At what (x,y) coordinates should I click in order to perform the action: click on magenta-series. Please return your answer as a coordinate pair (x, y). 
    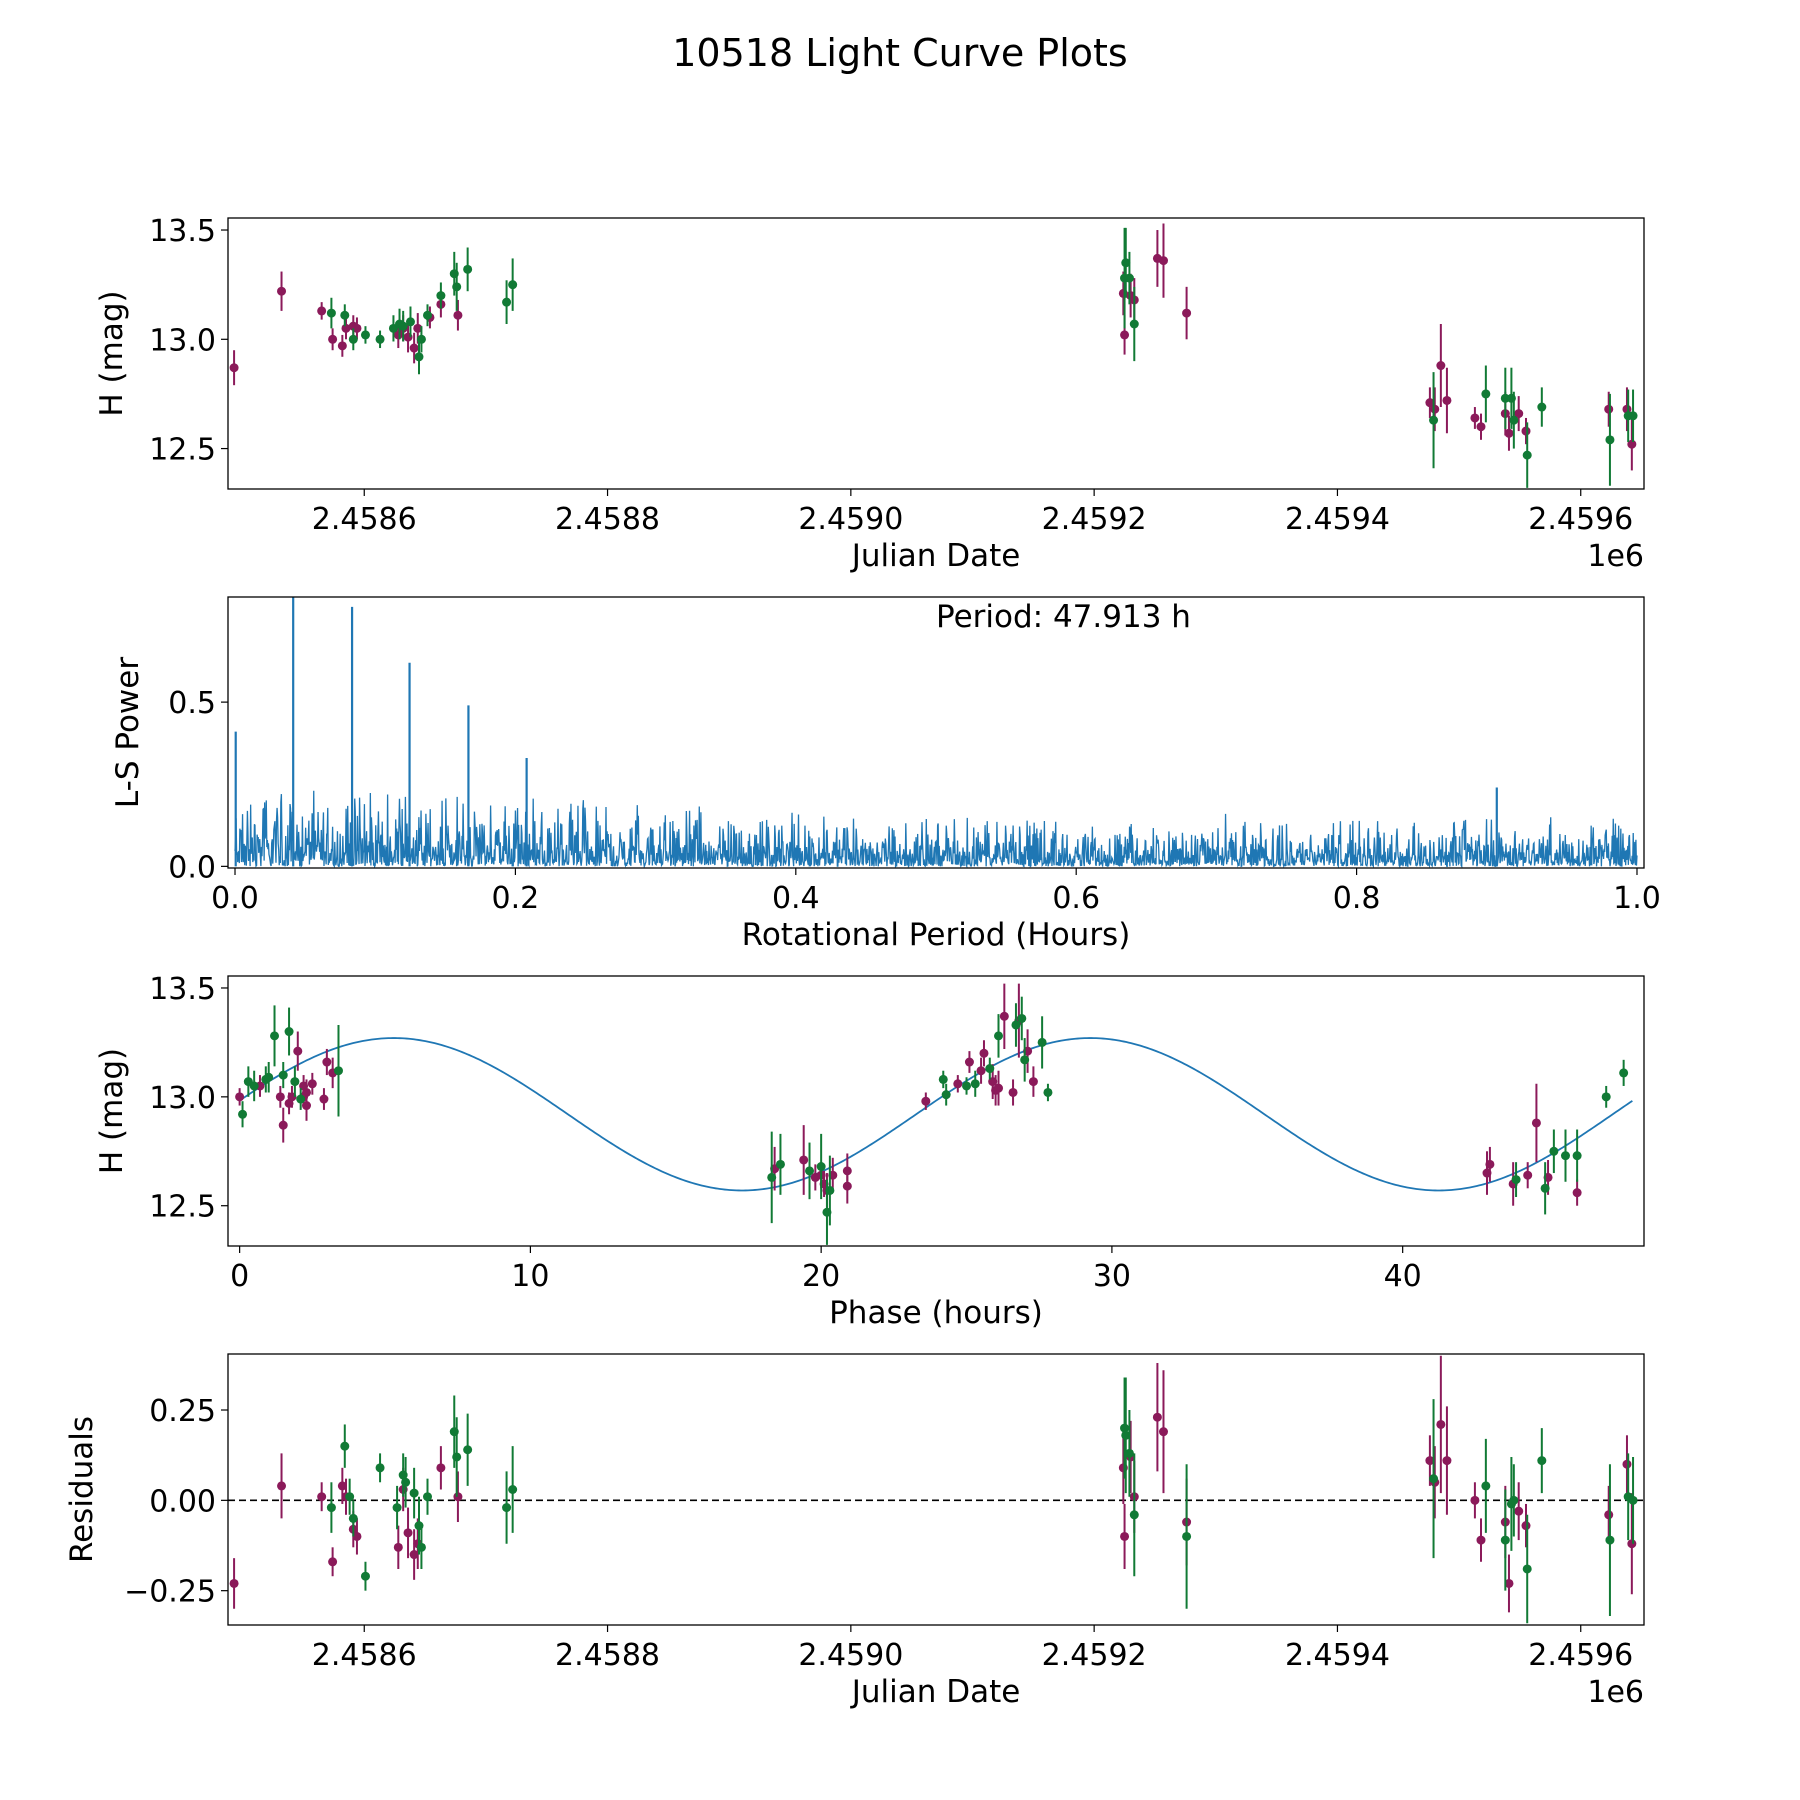
    Looking at the image, I should click on (908, 1095).